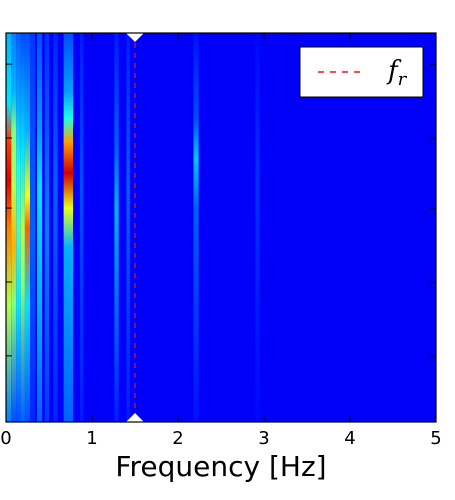 The height and width of the screenshot is (500, 455). I want to click on reference-marker-bottom, so click(135, 417).